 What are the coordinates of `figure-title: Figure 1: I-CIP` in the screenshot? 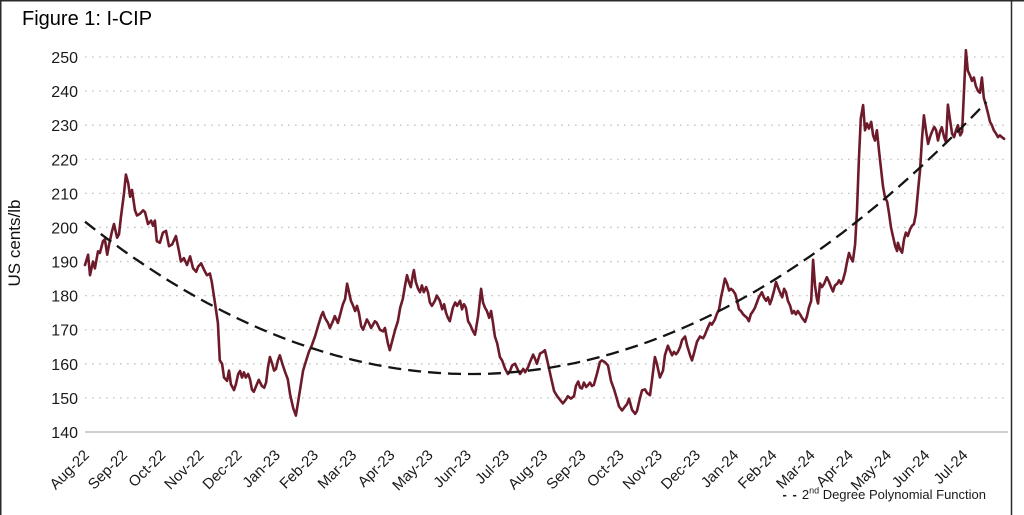 It's located at (87, 19).